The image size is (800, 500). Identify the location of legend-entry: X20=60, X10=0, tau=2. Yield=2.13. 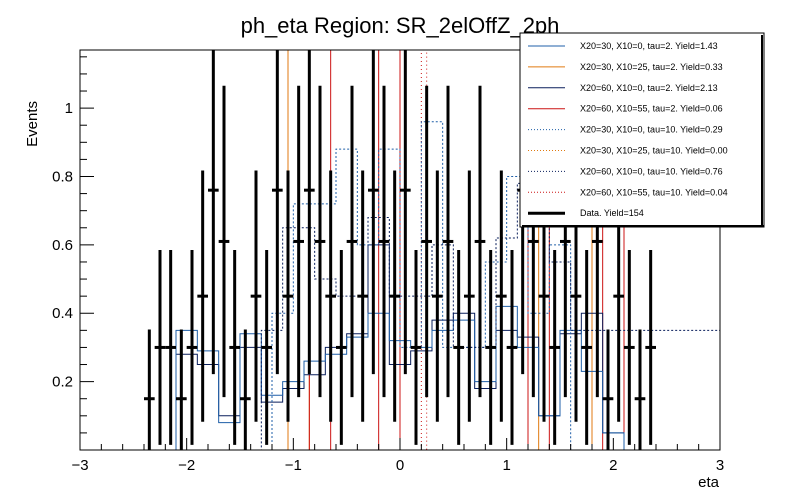
(623, 88).